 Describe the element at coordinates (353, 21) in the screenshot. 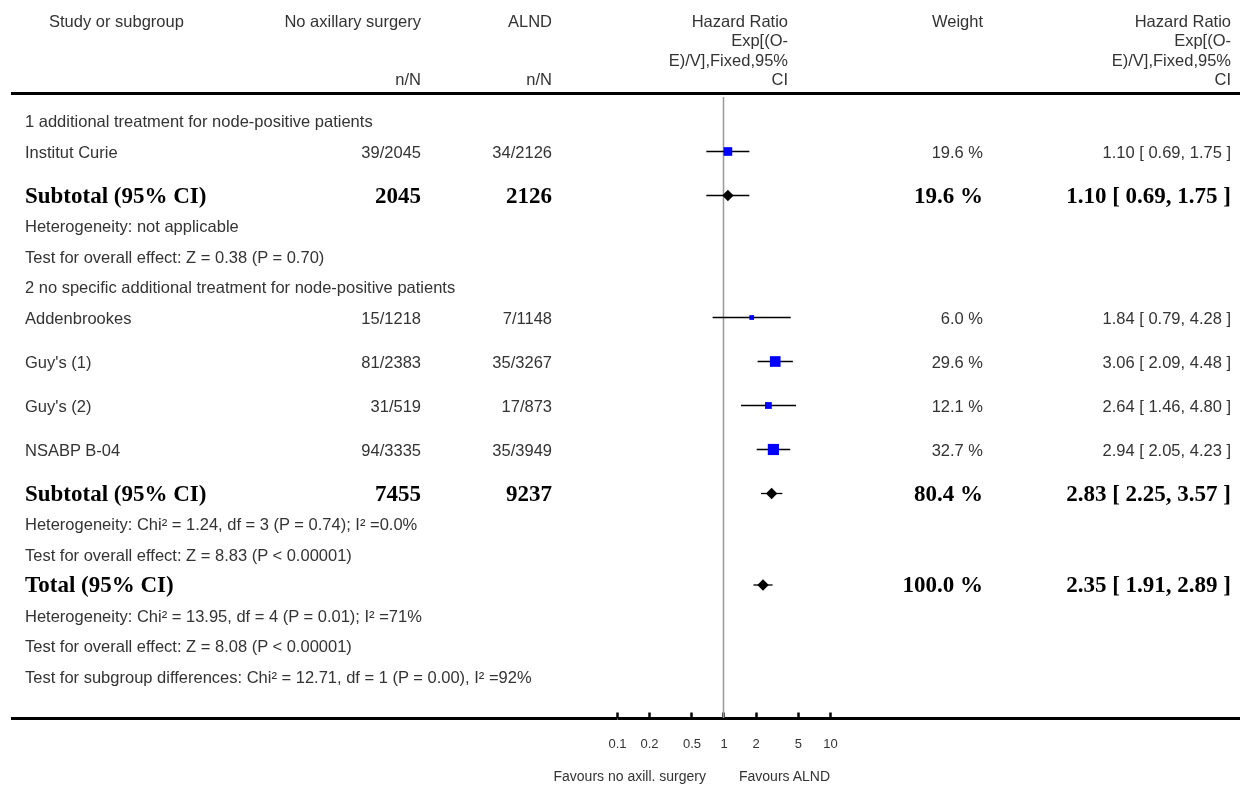

I see `text: No axillary surgery` at that location.